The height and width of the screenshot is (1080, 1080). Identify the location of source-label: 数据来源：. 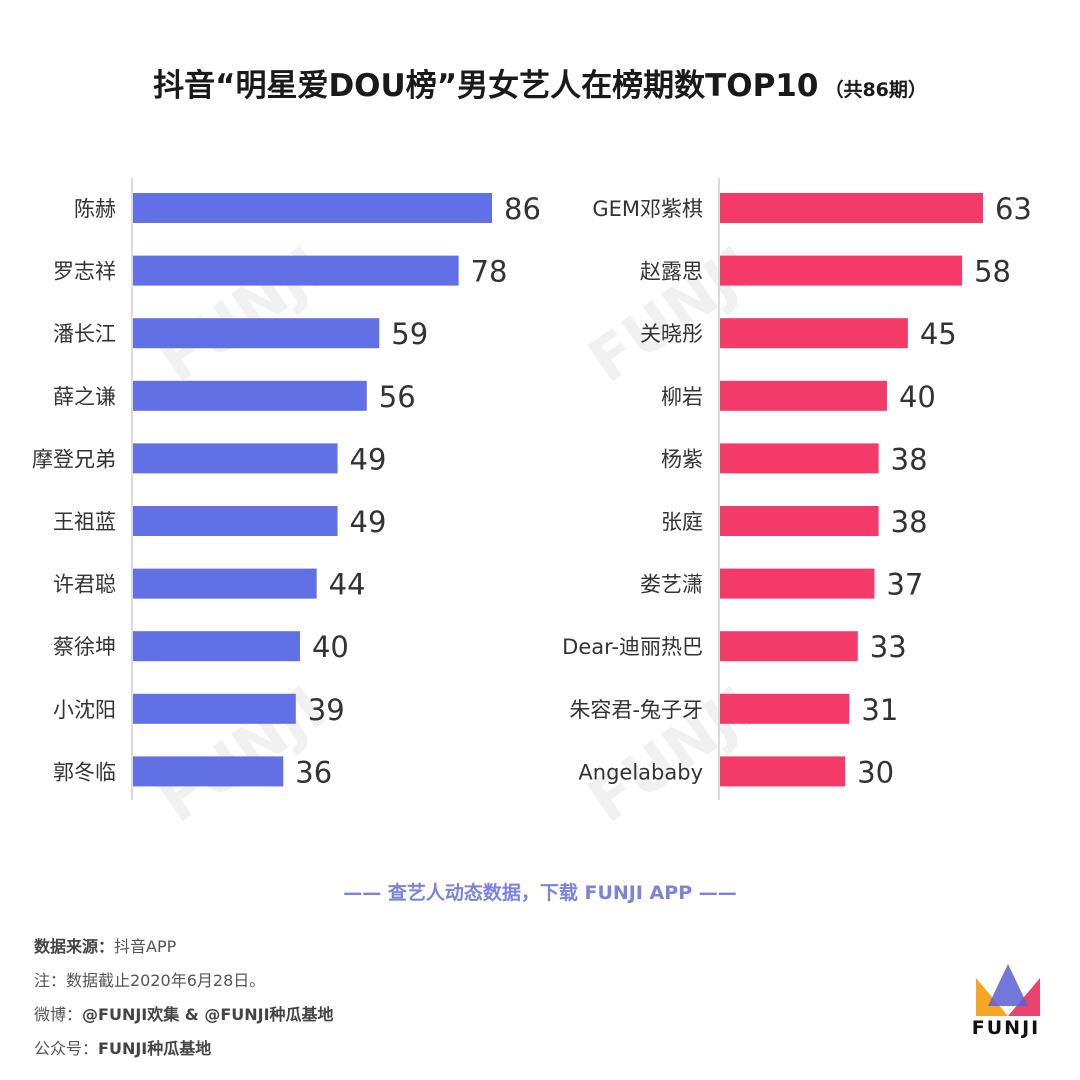
(74, 946).